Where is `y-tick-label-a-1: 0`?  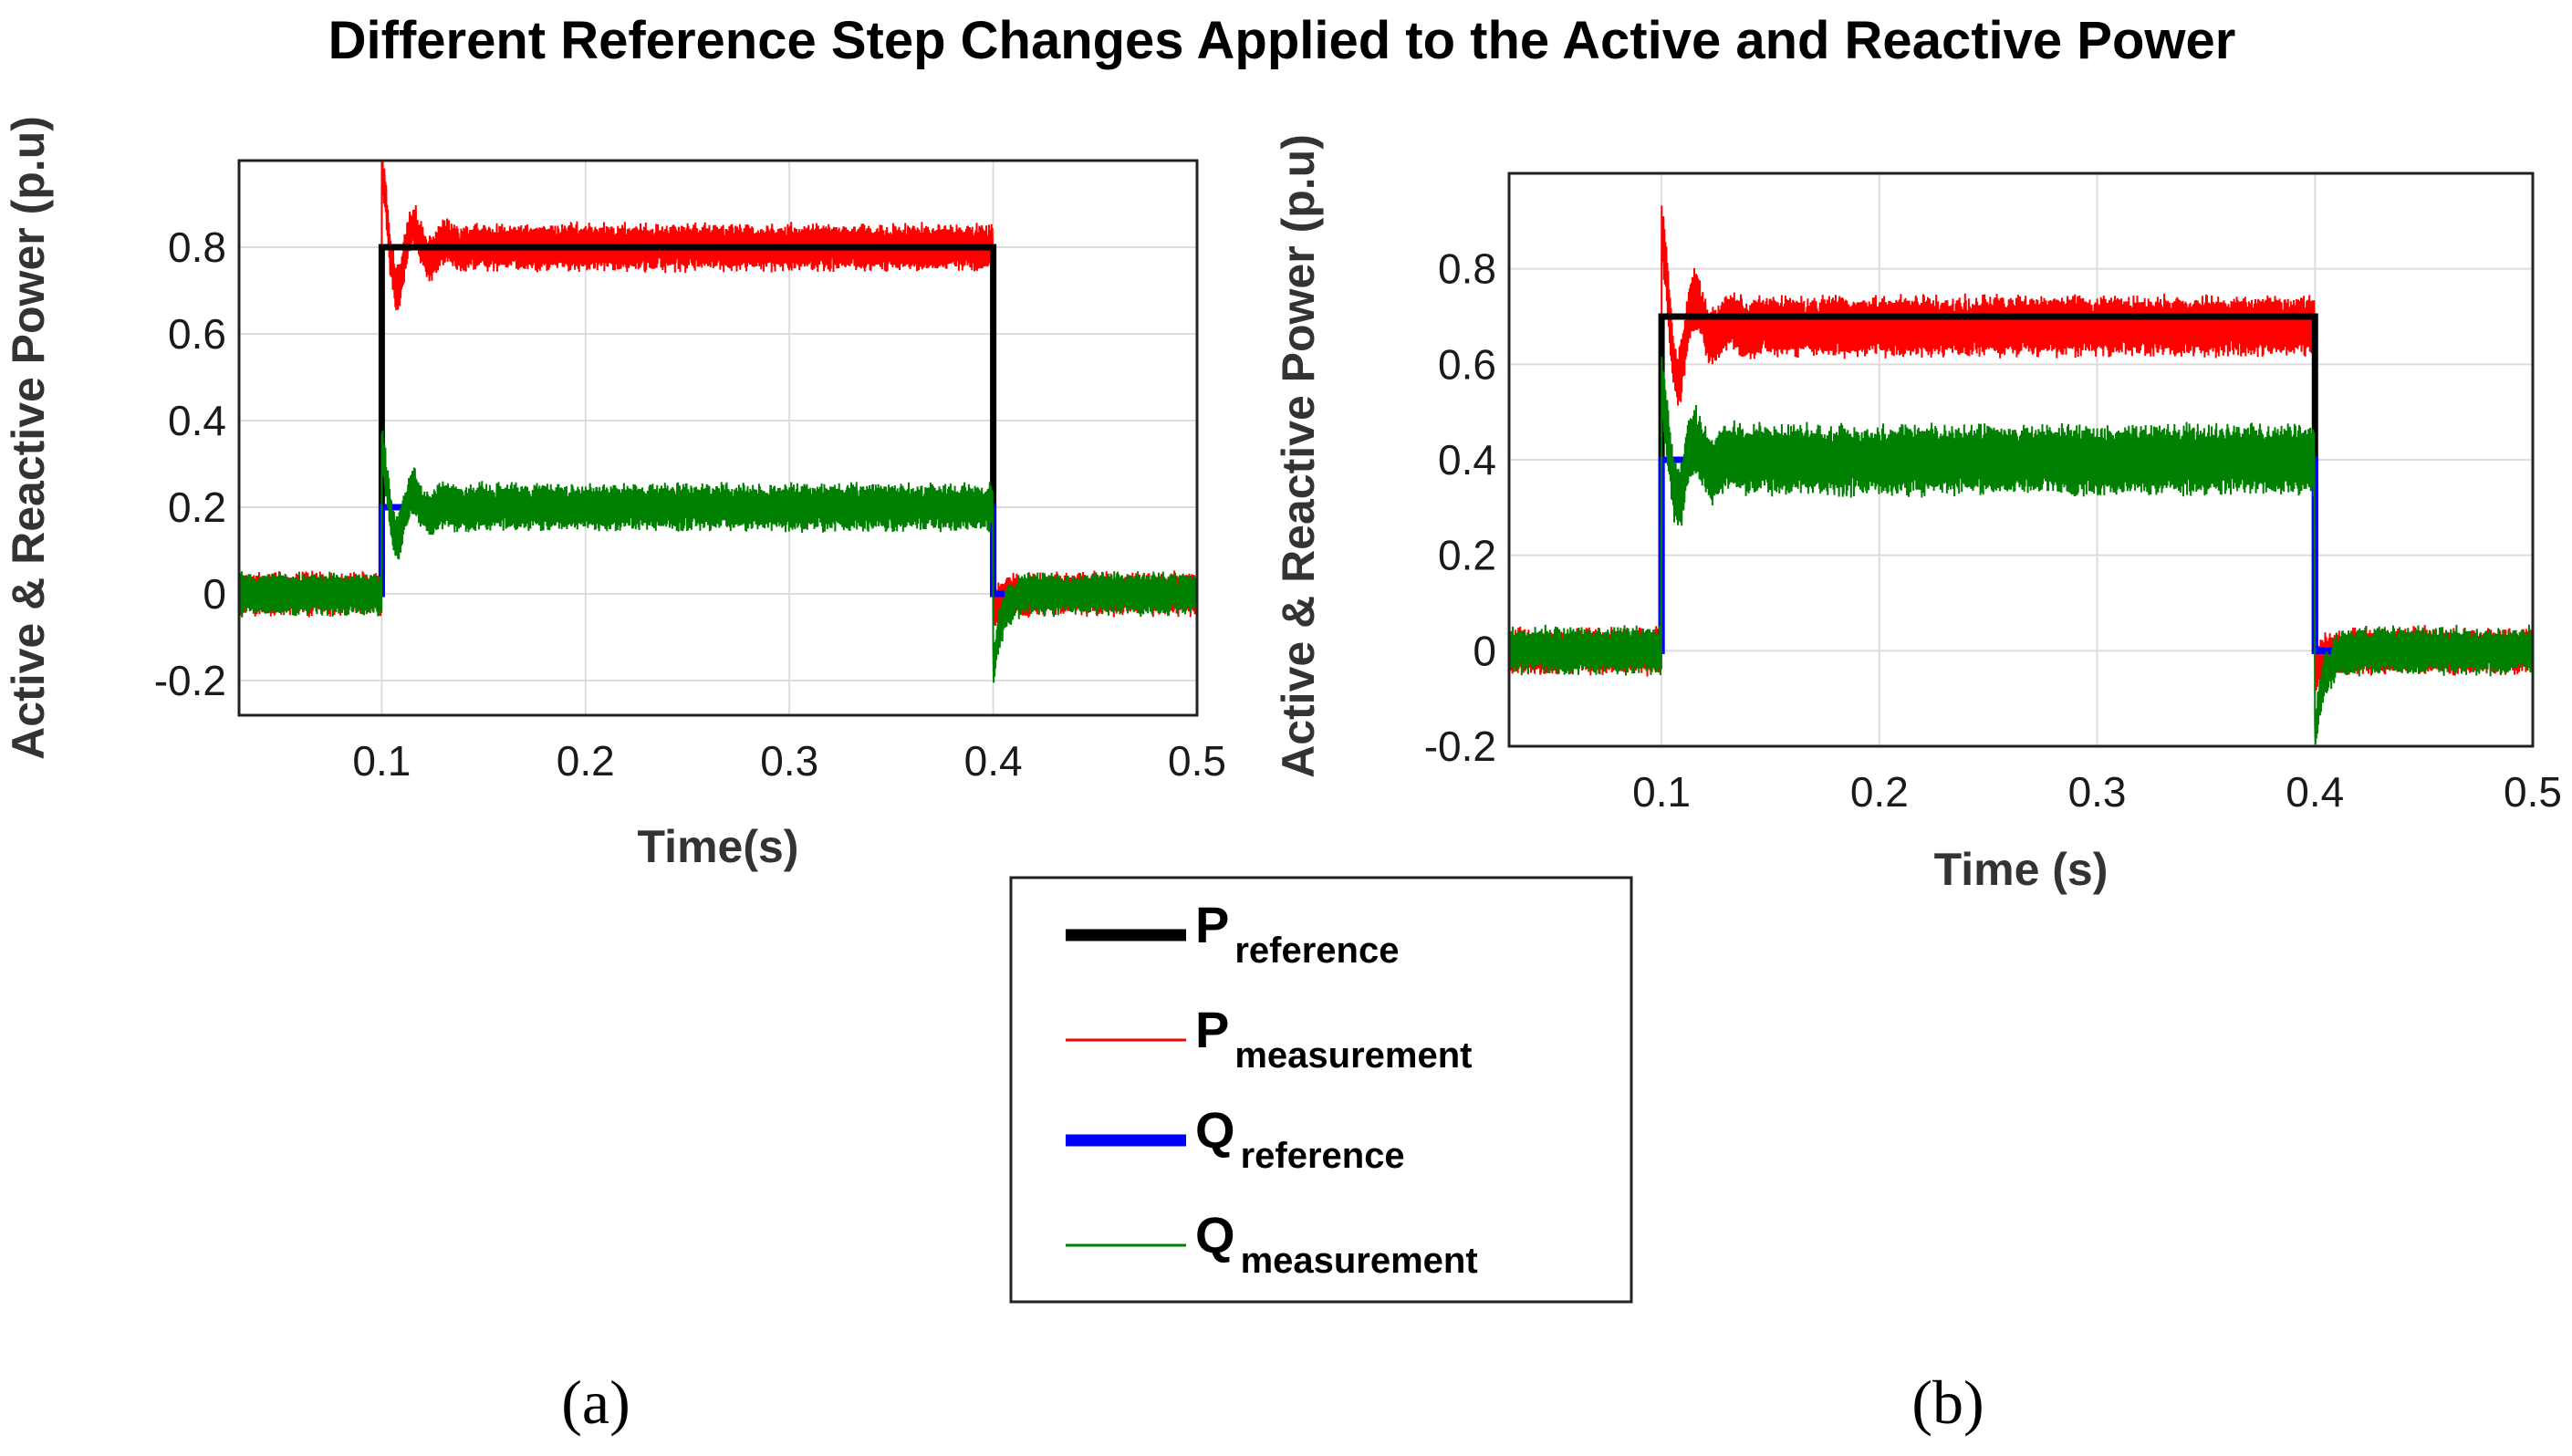 y-tick-label-a-1: 0 is located at coordinates (215, 594).